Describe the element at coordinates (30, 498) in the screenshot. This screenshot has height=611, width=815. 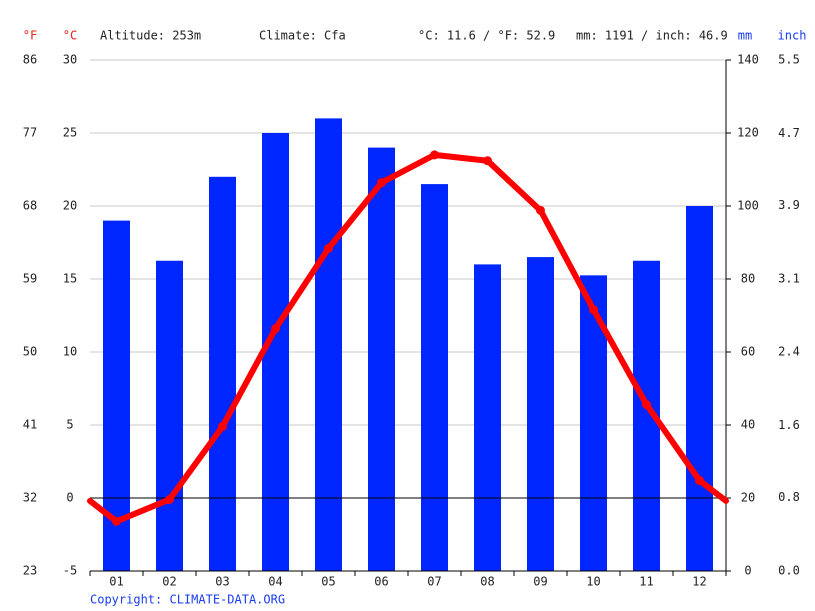
I see `y3-tick-label: 32` at that location.